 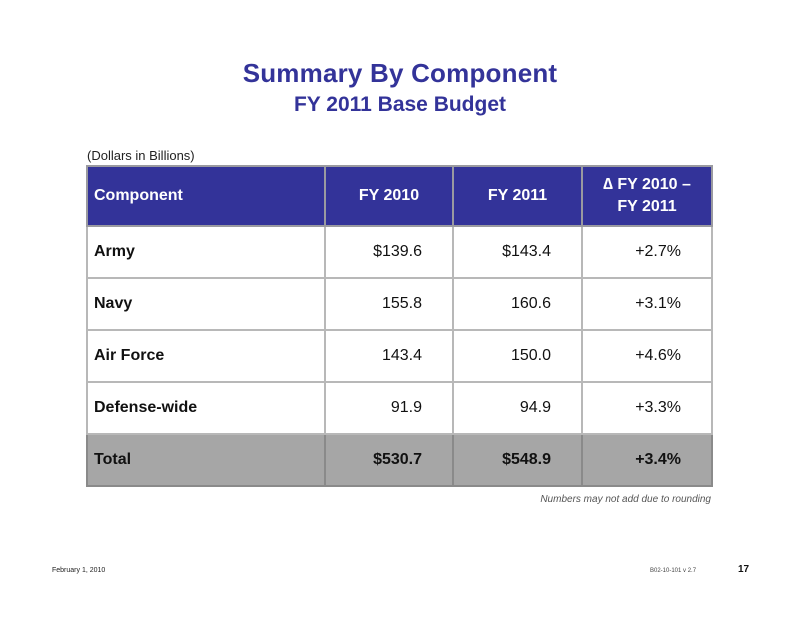 What do you see at coordinates (389, 304) in the screenshot?
I see `row-fy2010: 155.8` at bounding box center [389, 304].